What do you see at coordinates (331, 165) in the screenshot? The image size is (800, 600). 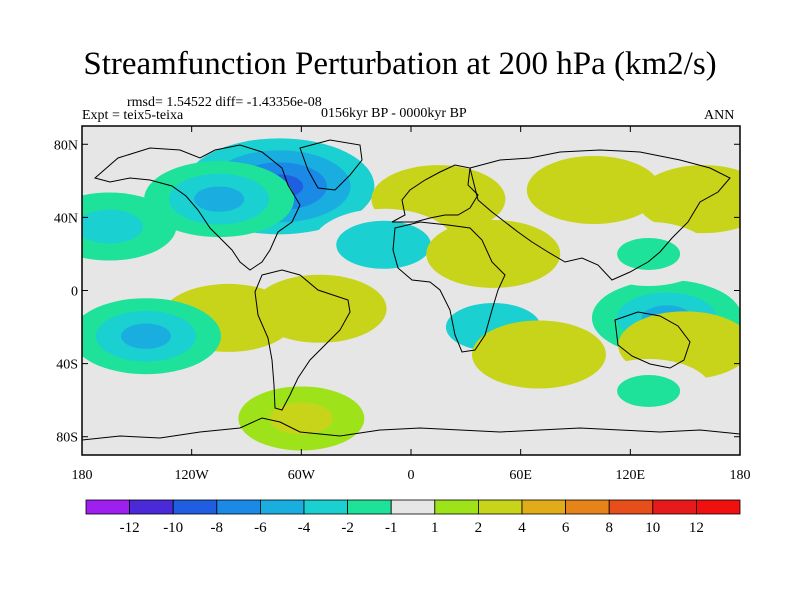 I see `coastline-greenland` at bounding box center [331, 165].